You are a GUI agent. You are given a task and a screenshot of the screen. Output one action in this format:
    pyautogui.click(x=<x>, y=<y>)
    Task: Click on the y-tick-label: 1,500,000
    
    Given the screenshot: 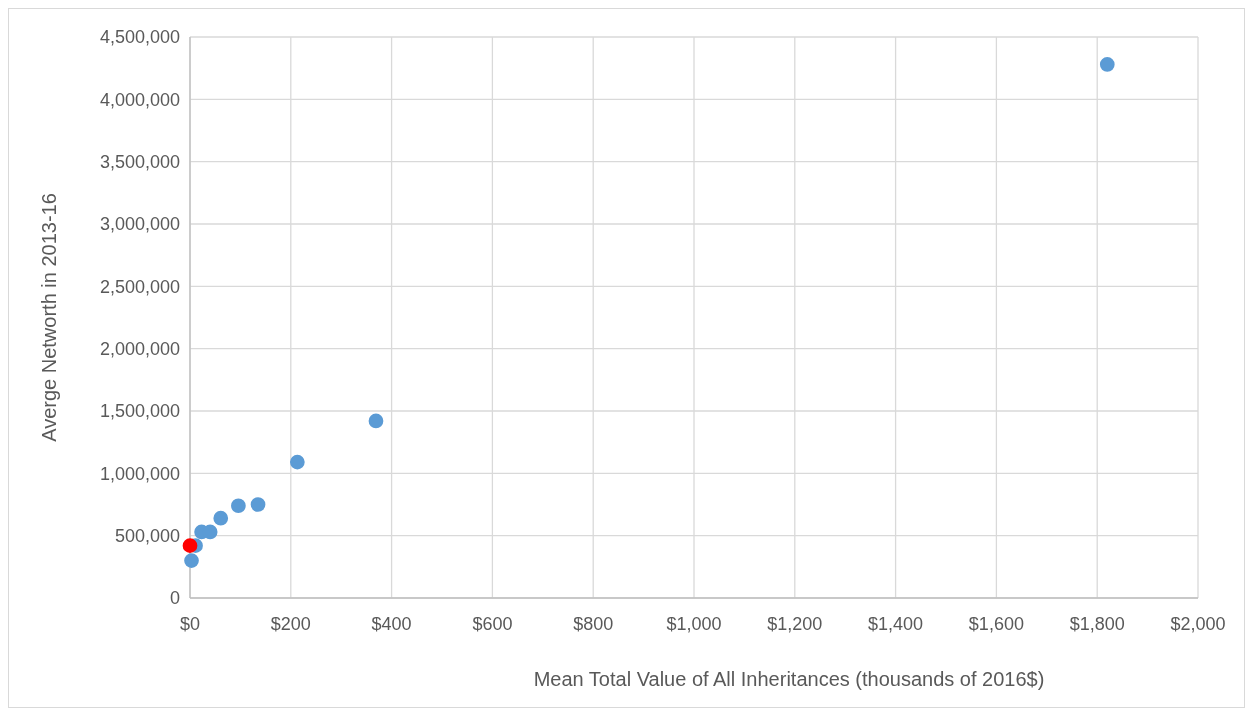 What is the action you would take?
    pyautogui.click(x=139, y=411)
    